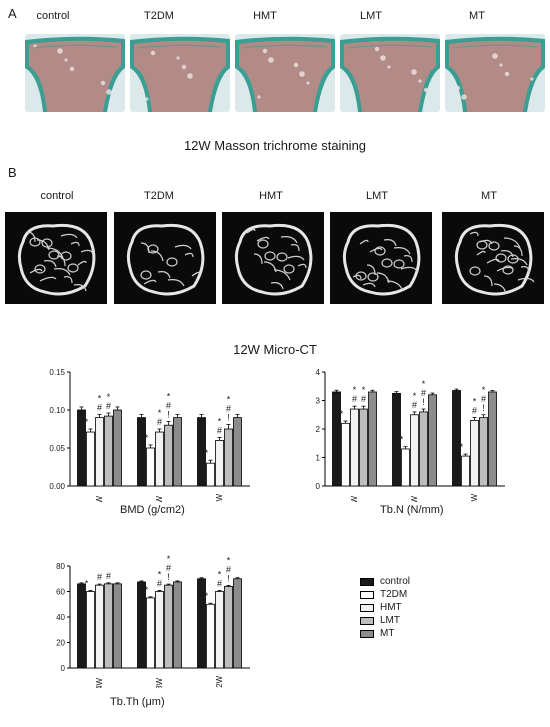 The width and height of the screenshot is (550, 727). What do you see at coordinates (318, 458) in the screenshot?
I see `y-tick-label: 1` at bounding box center [318, 458].